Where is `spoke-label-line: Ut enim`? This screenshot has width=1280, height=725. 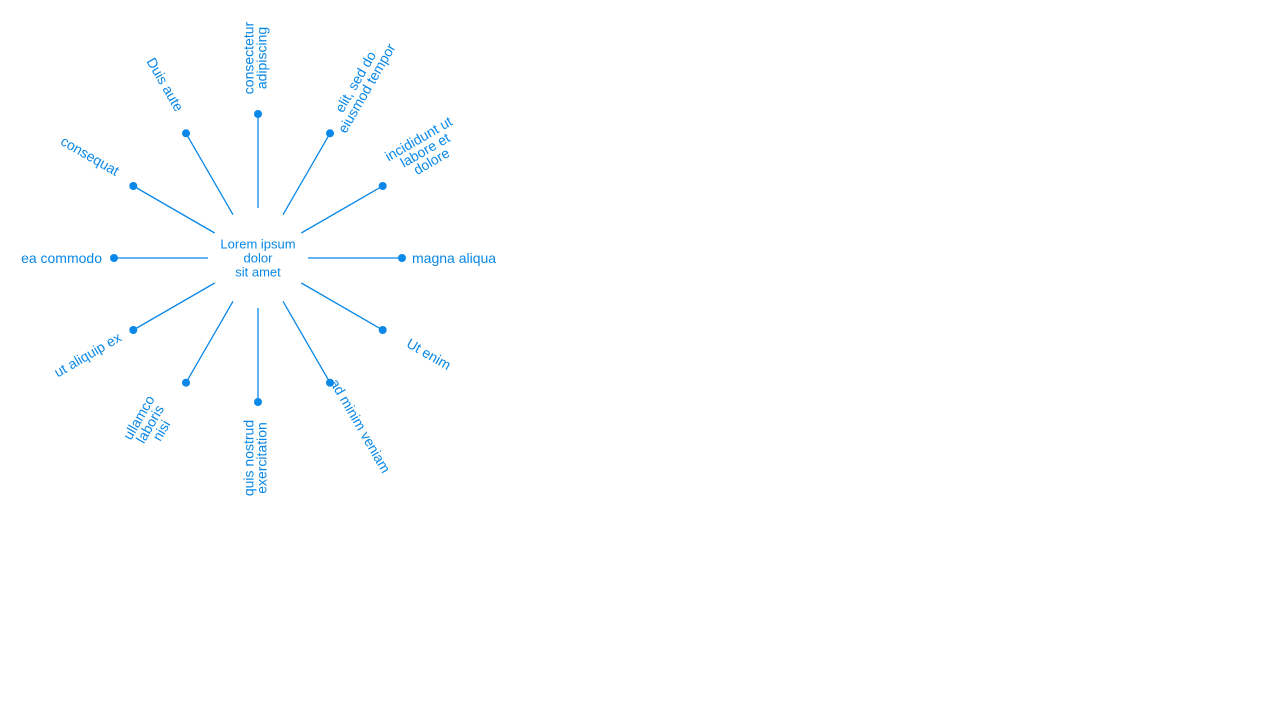
spoke-label-line: Ut enim is located at coordinates (429, 354).